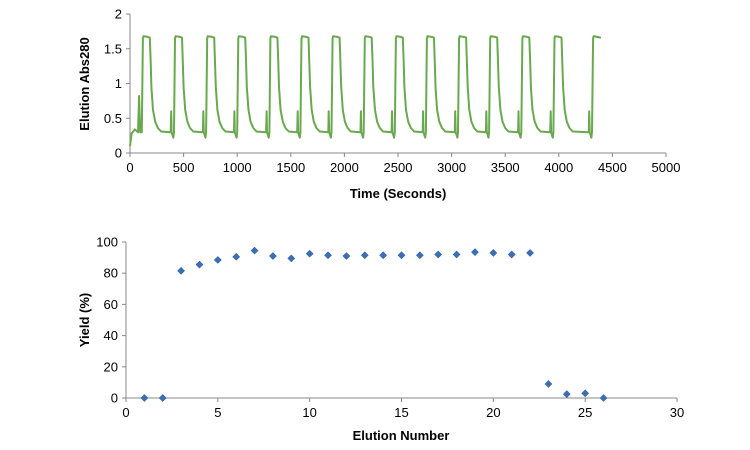 The image size is (750, 450). I want to click on x-tick-label: 20, so click(493, 412).